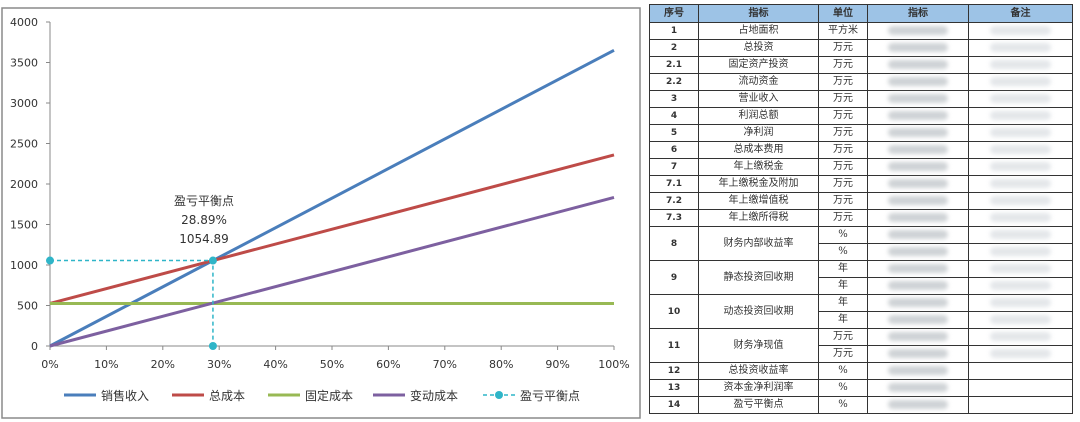 The height and width of the screenshot is (422, 1080). I want to click on column-header: 序号, so click(674, 13).